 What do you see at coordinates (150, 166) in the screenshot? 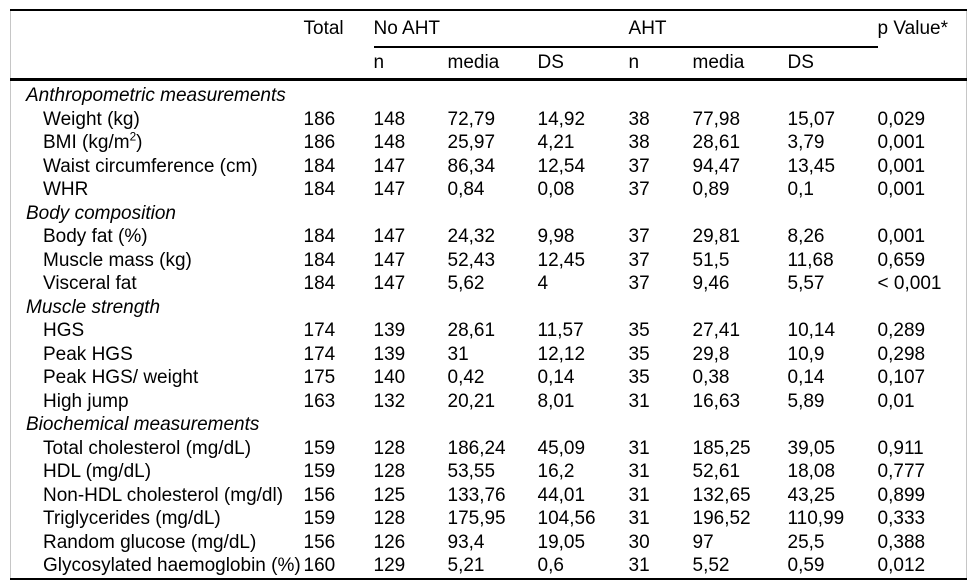
I see `row-label: Waist circumference (cm)` at bounding box center [150, 166].